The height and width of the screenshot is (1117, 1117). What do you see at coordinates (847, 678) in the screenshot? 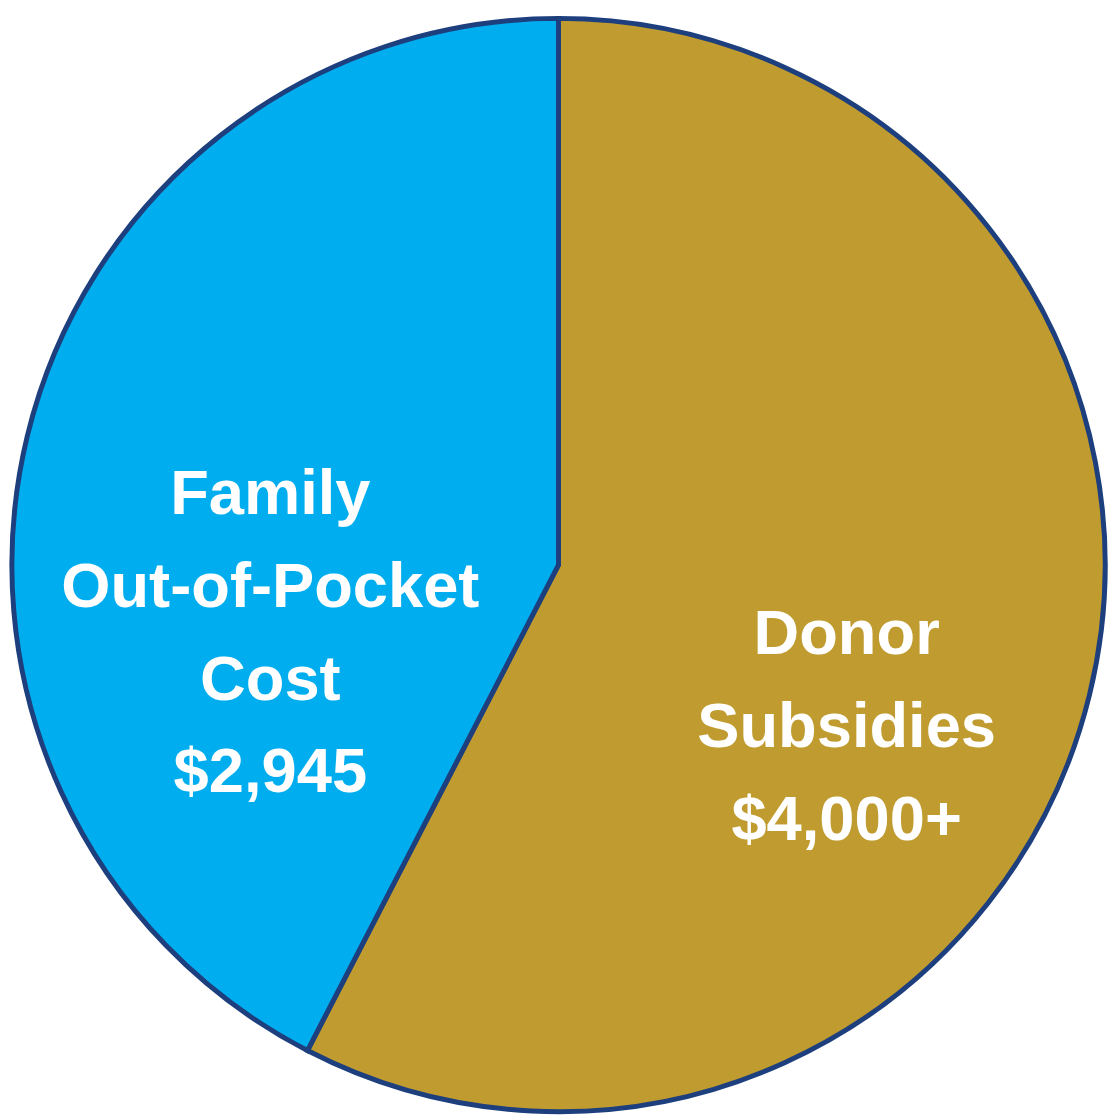
I see `slice-label: Donor Subsidies` at bounding box center [847, 678].